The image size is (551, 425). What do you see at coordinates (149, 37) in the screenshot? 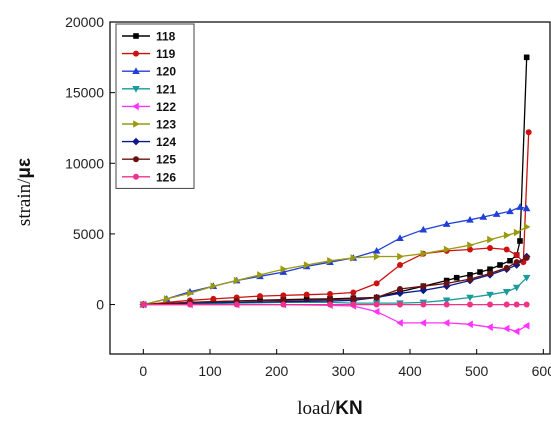
I see `legend-entry-118: 118` at bounding box center [149, 37].